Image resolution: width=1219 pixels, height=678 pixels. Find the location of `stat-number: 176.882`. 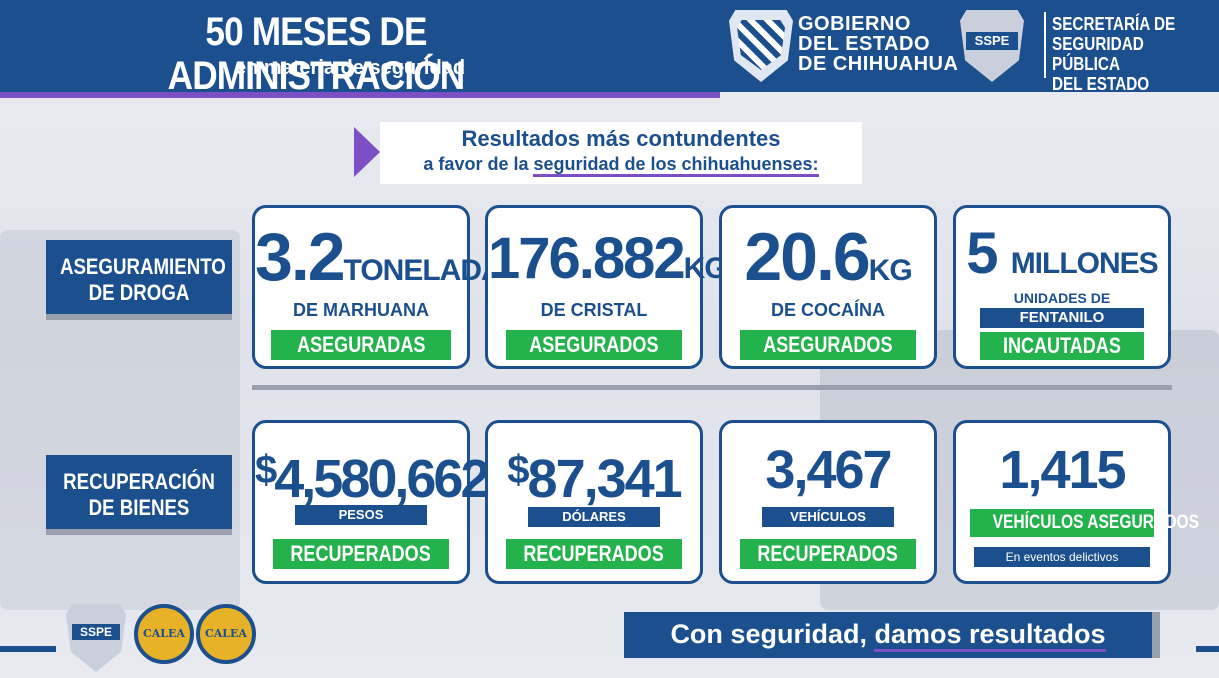

stat-number: 176.882 is located at coordinates (587, 258).